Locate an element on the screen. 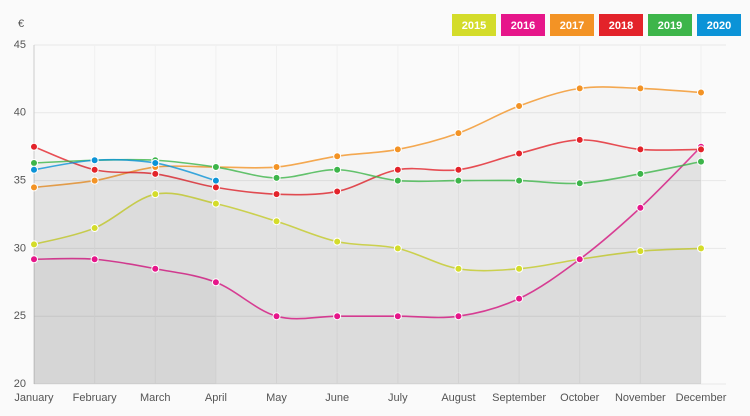 This screenshot has width=750, height=416. x-tick-label: June is located at coordinates (337, 398).